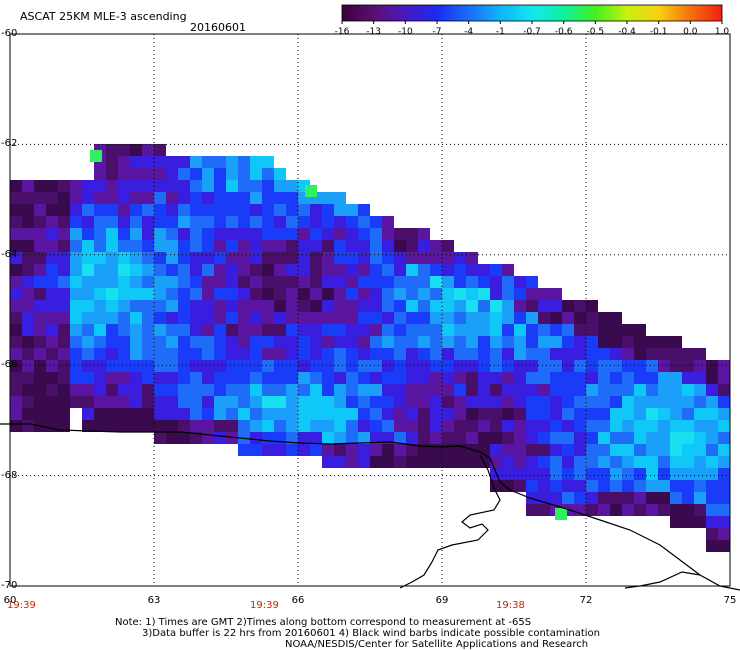 The height and width of the screenshot is (650, 740). What do you see at coordinates (722, 32) in the screenshot?
I see `colorbar-tick-label: 1.0` at bounding box center [722, 32].